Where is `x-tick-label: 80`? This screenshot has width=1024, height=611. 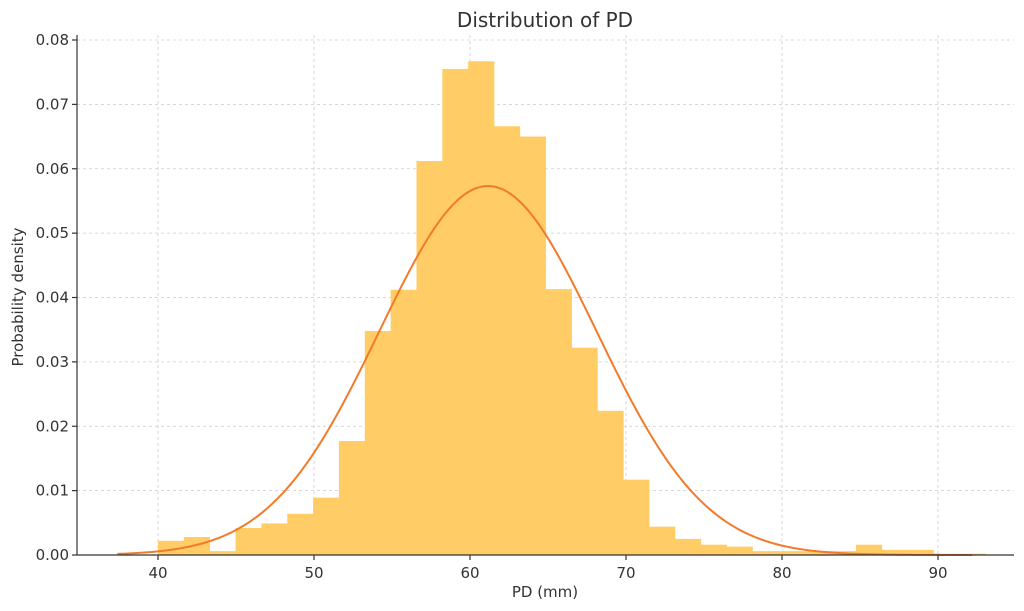 x-tick-label: 80 is located at coordinates (781, 573).